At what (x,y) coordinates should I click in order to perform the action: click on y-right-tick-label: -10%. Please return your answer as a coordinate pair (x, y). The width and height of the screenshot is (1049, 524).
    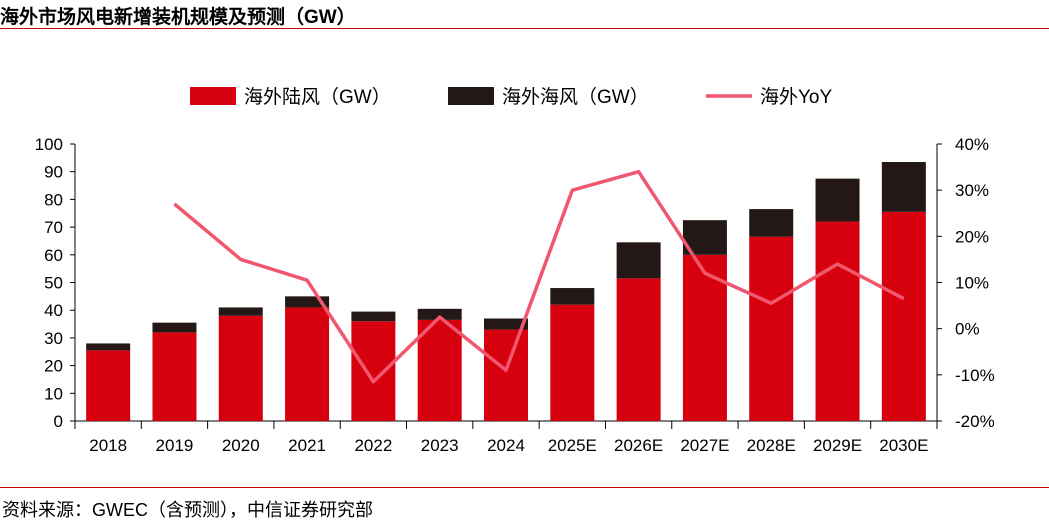
    Looking at the image, I should click on (975, 375).